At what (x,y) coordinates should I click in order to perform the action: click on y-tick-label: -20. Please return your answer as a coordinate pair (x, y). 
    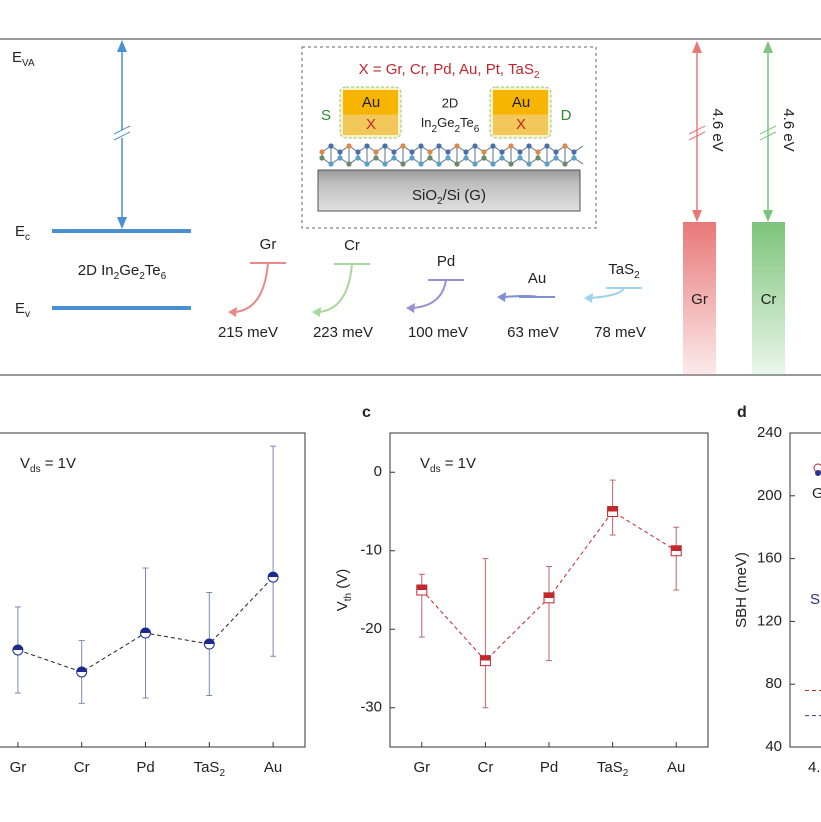
    Looking at the image, I should click on (371, 628).